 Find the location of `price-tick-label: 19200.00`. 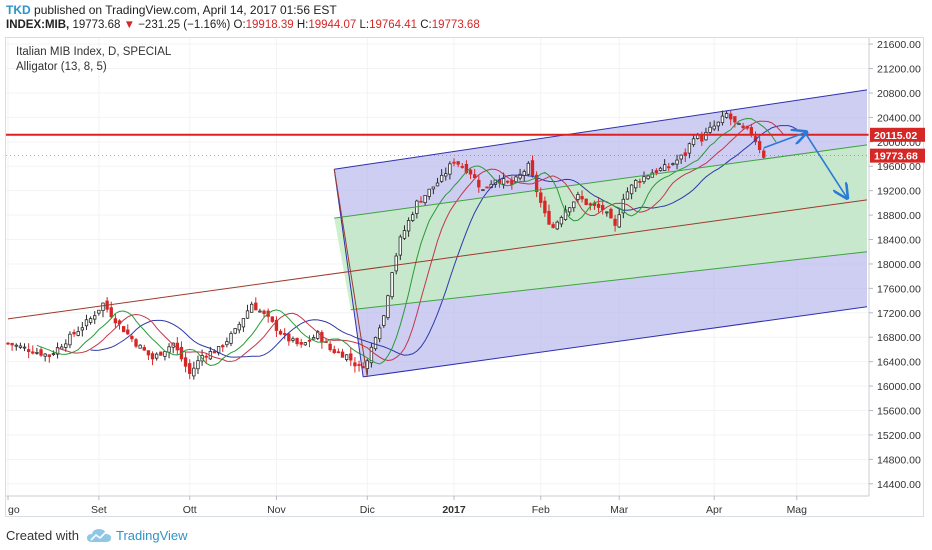

price-tick-label: 19200.00 is located at coordinates (899, 192).